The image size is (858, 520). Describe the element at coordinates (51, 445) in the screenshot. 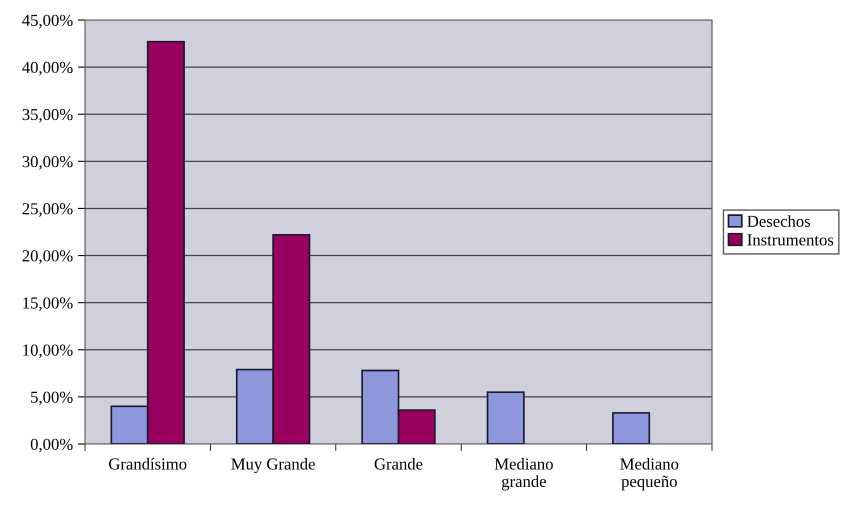

I see `y-tick-label: 0,00%` at that location.